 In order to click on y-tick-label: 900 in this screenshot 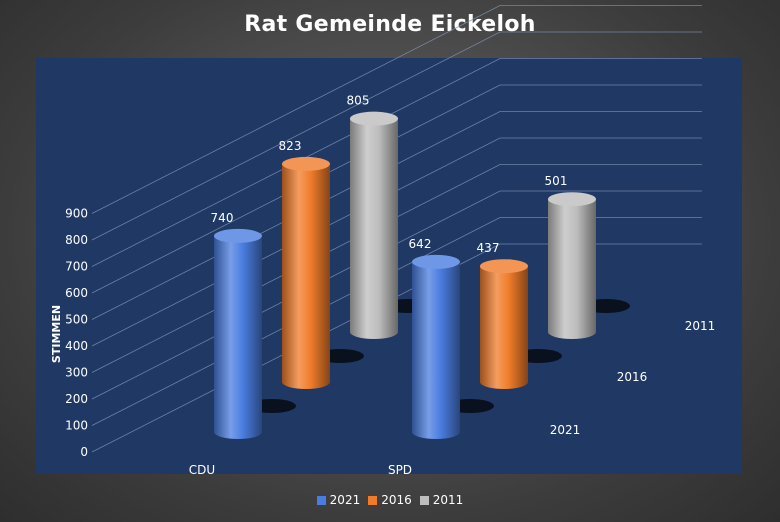, I will do `click(76, 214)`.